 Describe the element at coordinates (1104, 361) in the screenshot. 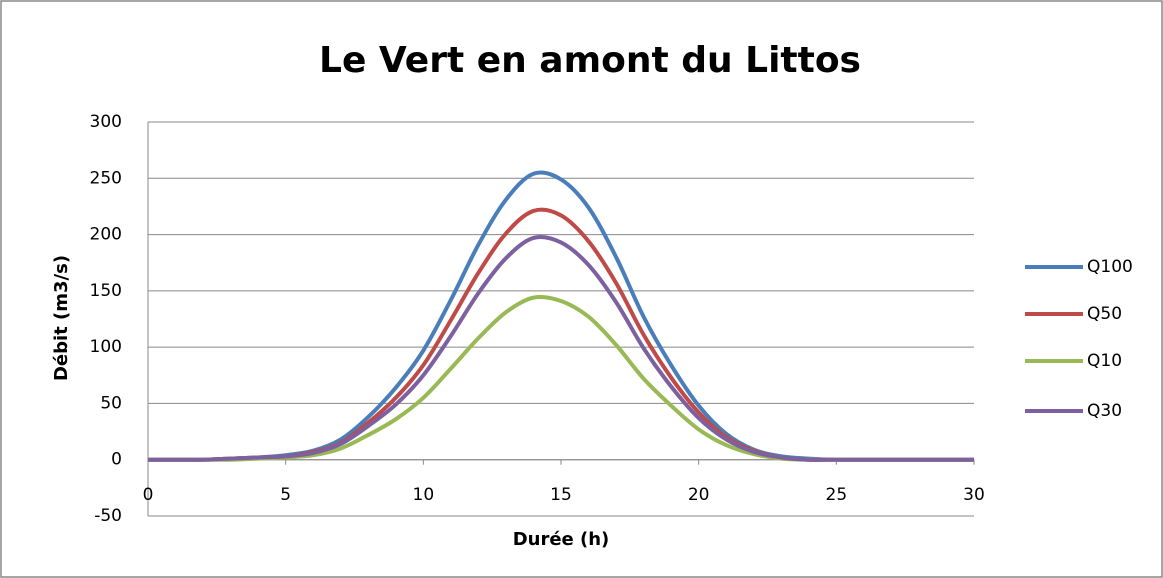

I see `legend-label: Q10` at that location.